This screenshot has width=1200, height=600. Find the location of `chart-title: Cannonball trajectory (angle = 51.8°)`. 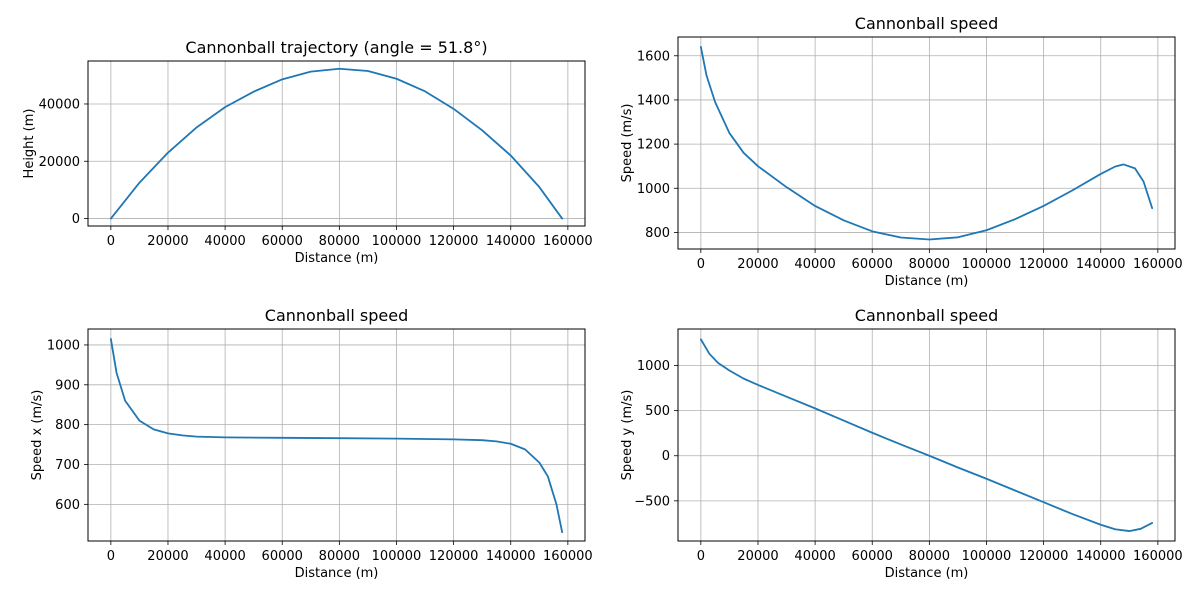

chart-title: Cannonball trajectory (angle = 51.8°) is located at coordinates (336, 47).